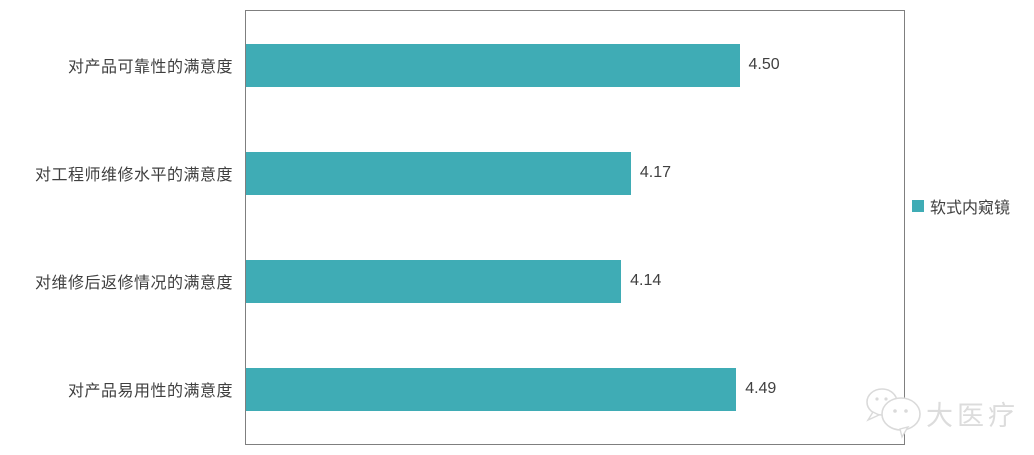 Image resolution: width=1034 pixels, height=455 pixels. What do you see at coordinates (764, 64) in the screenshot?
I see `value-label: 4.50` at bounding box center [764, 64].